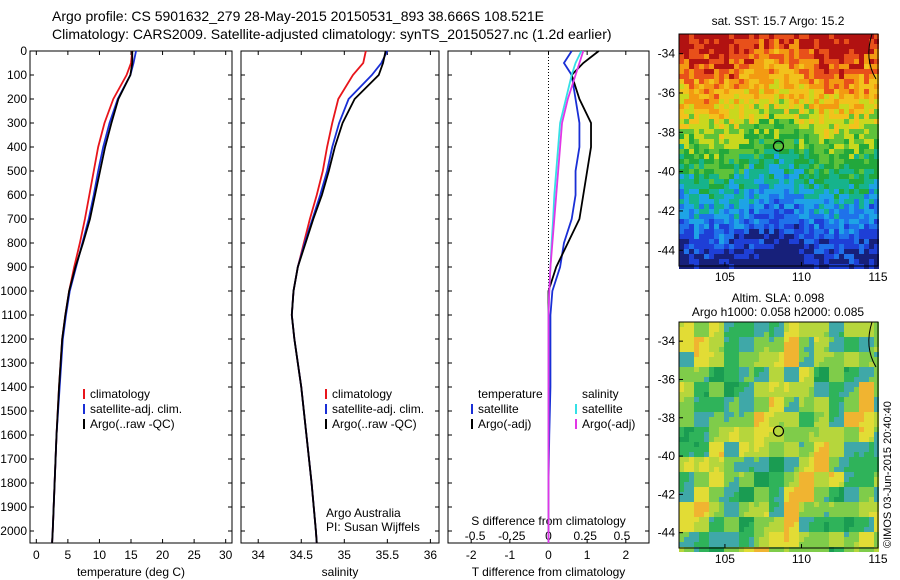 Image resolution: width=900 pixels, height=580 pixels. I want to click on x-axis-label: T difference from climatology, so click(549, 572).